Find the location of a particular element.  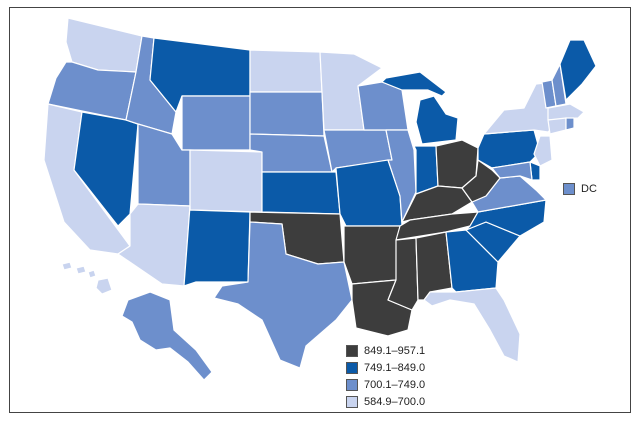

state-TX is located at coordinates (283, 295).